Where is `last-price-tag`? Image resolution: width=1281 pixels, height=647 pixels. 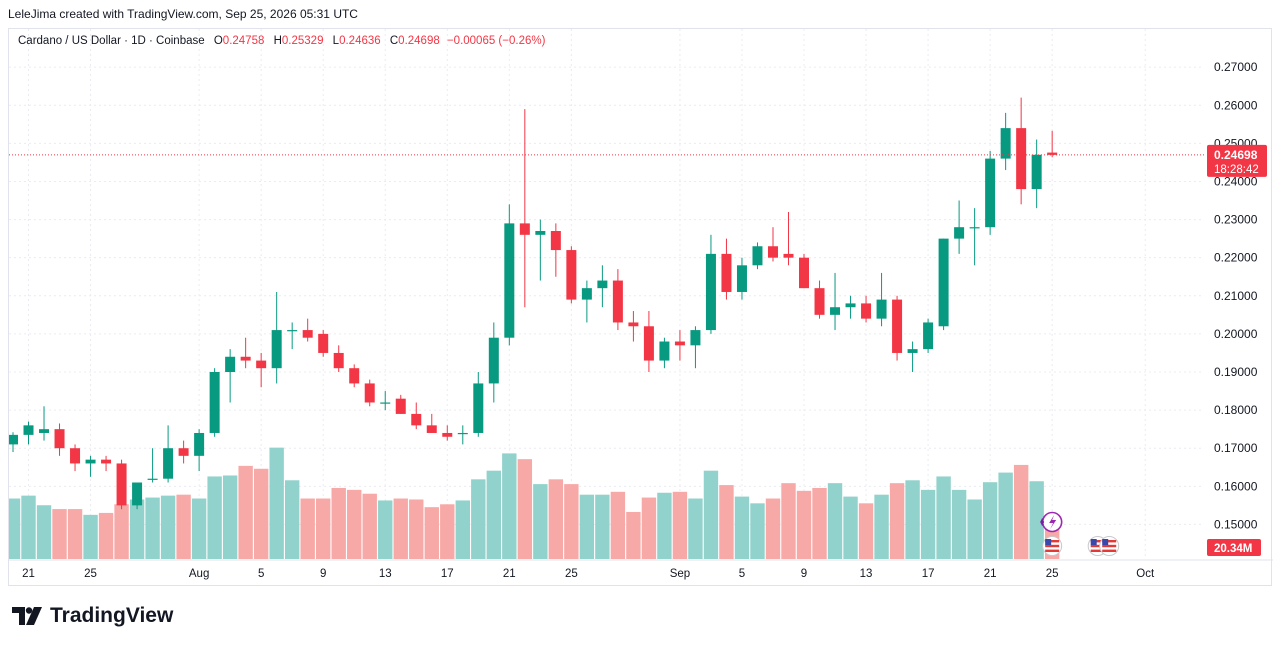
last-price-tag is located at coordinates (1237, 160).